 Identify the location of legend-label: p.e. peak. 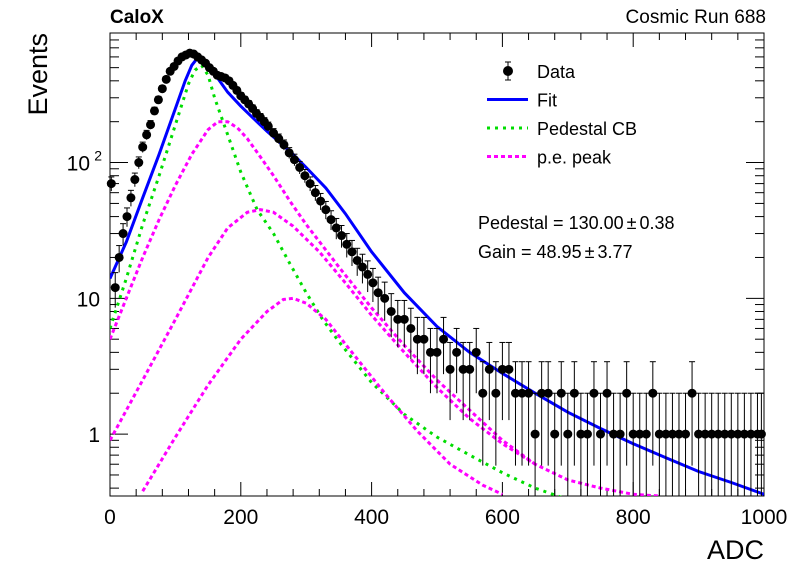
(574, 158).